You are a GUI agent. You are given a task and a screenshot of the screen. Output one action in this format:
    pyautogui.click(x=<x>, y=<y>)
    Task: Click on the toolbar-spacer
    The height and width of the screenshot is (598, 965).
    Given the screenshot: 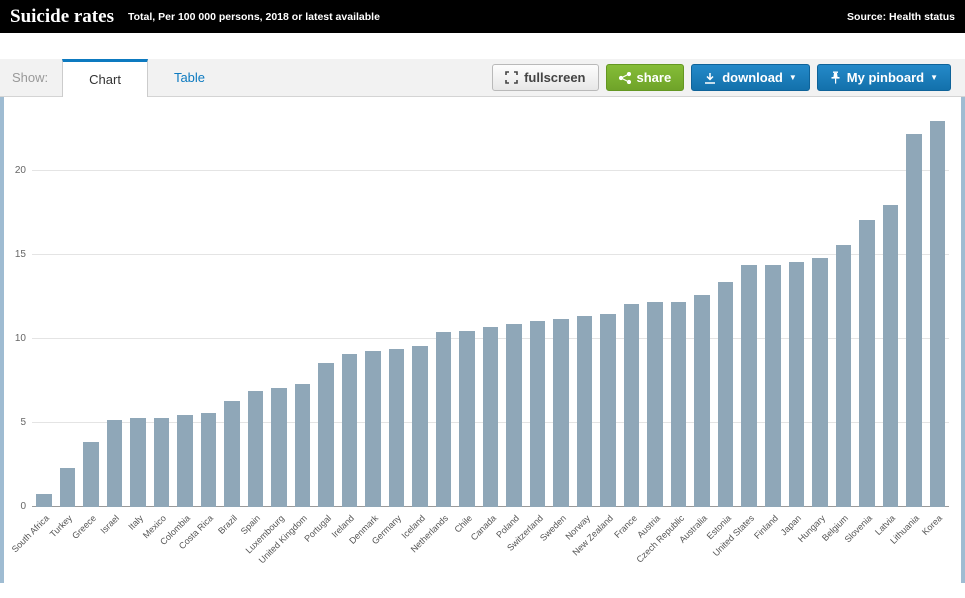 What is the action you would take?
    pyautogui.click(x=361, y=77)
    